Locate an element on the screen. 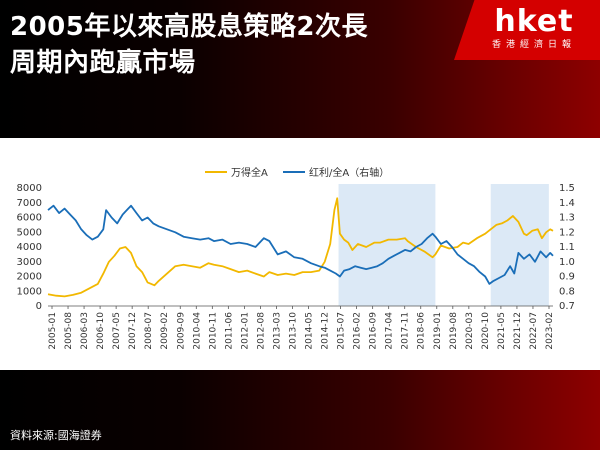 The width and height of the screenshot is (600, 450). y-left-tick-label: 4000 is located at coordinates (29, 247).